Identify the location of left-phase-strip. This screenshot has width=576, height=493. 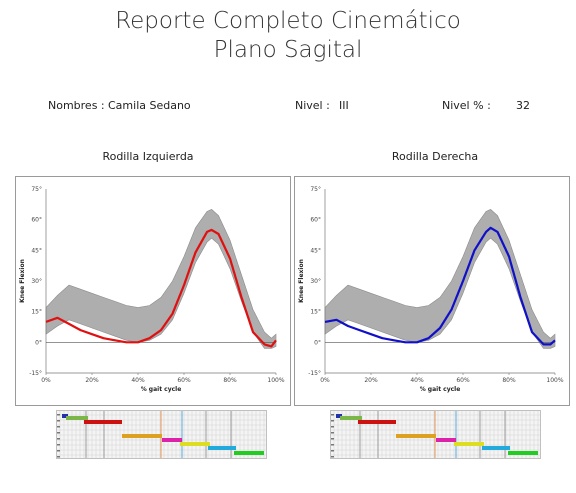
(161, 434).